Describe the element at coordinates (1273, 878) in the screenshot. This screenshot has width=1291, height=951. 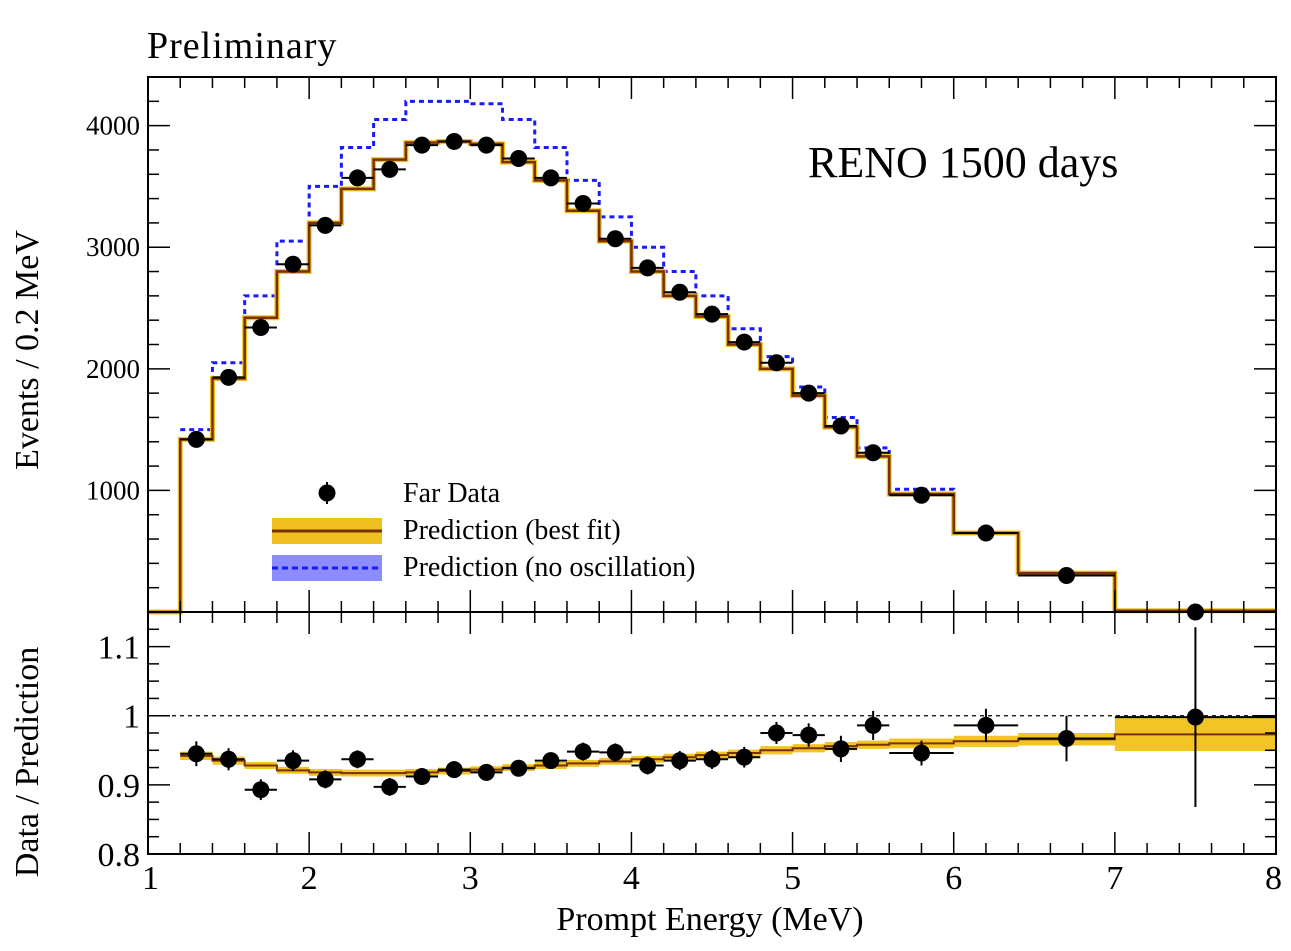
I see `x-tick-label: 8` at that location.